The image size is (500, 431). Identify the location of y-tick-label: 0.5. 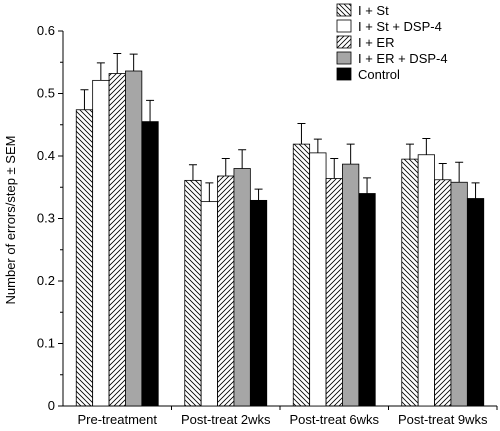
(46, 93).